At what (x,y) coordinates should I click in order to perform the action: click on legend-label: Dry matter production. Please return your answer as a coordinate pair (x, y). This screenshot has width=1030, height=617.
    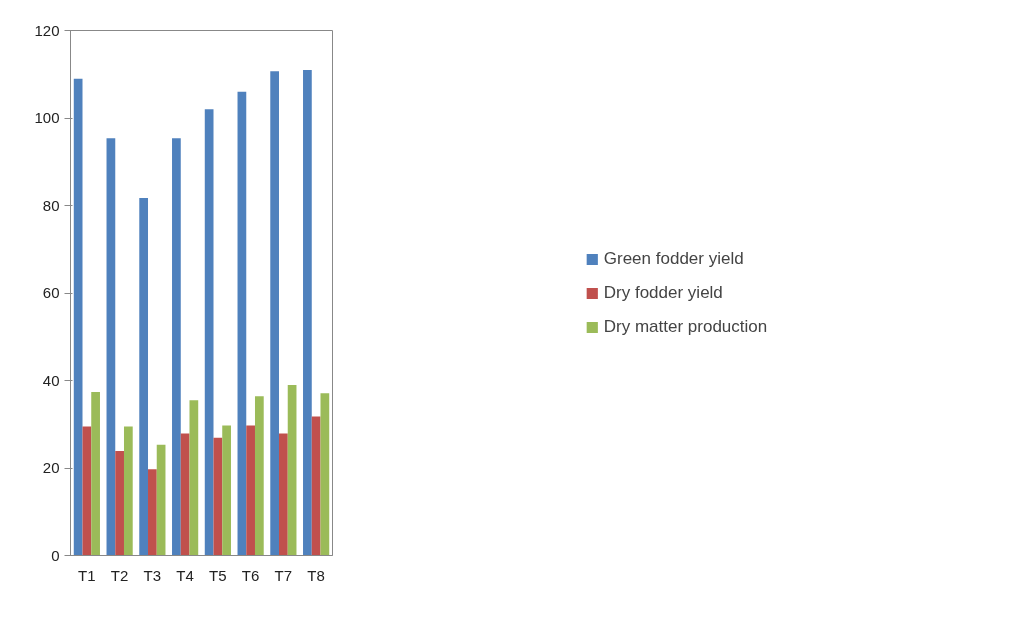
    Looking at the image, I should click on (685, 326).